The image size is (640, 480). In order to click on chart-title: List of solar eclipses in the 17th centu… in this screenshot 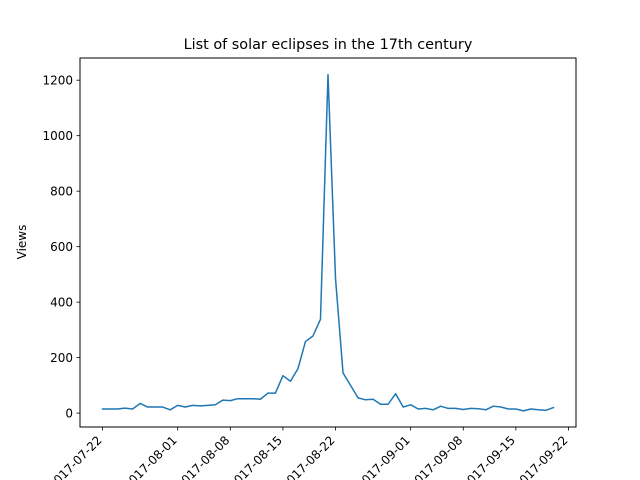, I will do `click(328, 45)`.